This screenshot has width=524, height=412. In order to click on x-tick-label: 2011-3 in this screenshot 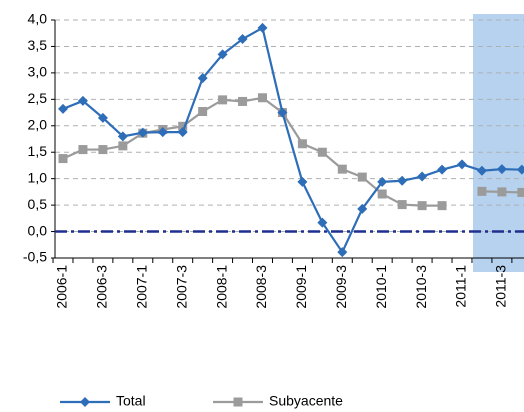, I will do `click(501, 286)`.